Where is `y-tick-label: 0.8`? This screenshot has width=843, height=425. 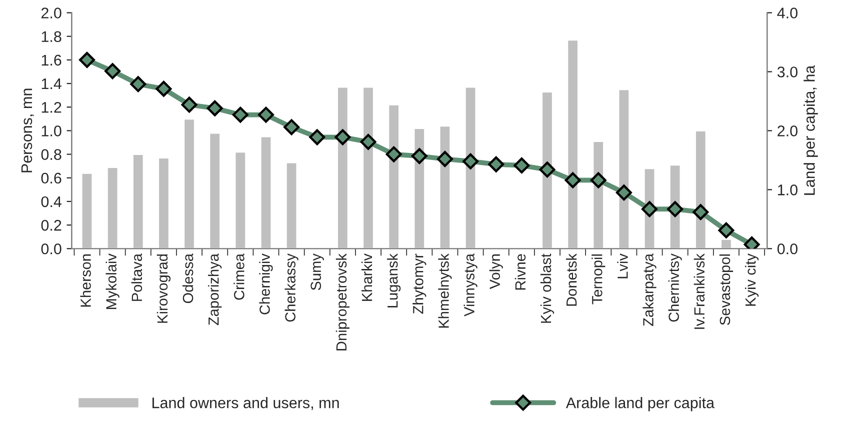
y-tick-label: 0.8 is located at coordinates (51, 154).